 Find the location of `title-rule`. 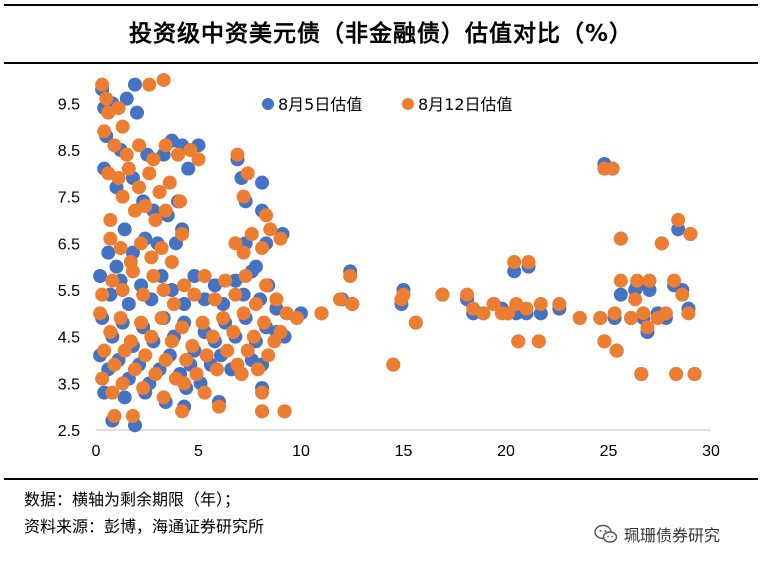

title-rule is located at coordinates (381, 63).